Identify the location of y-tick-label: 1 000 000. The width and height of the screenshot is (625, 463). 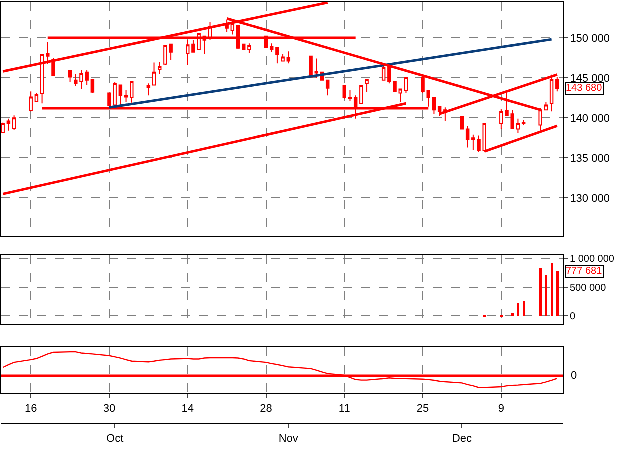
(592, 260).